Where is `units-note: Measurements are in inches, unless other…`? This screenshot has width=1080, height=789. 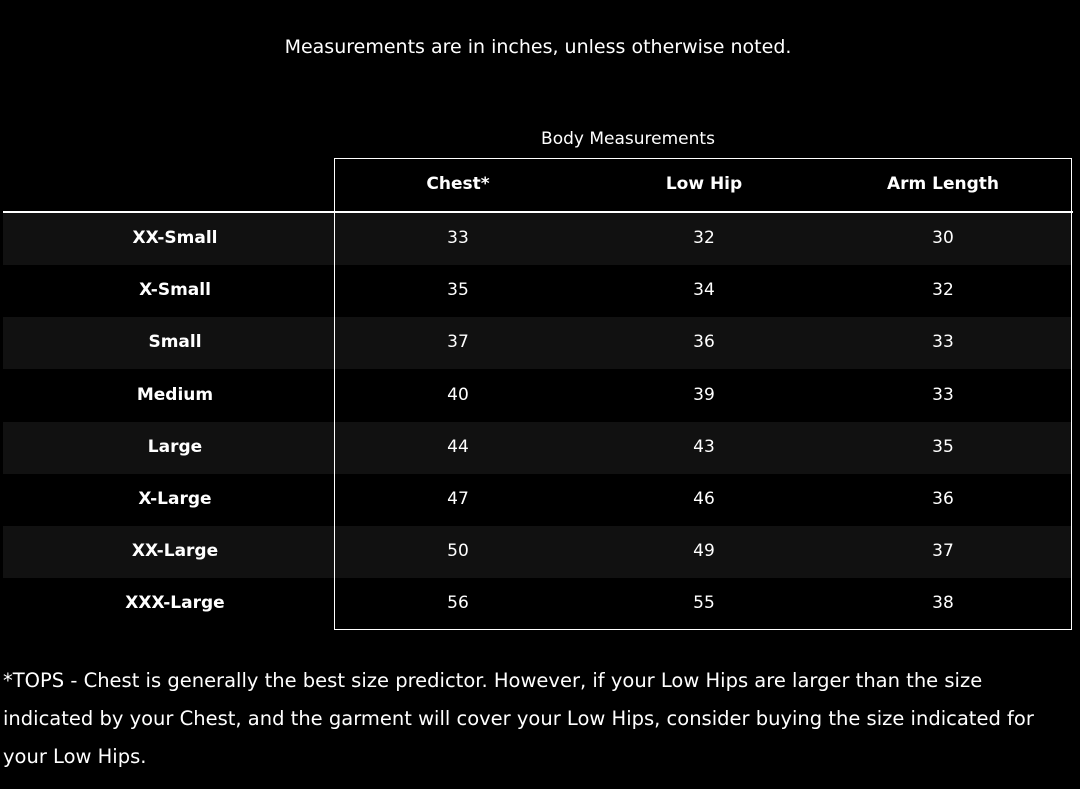 units-note: Measurements are in inches, unless other… is located at coordinates (538, 47).